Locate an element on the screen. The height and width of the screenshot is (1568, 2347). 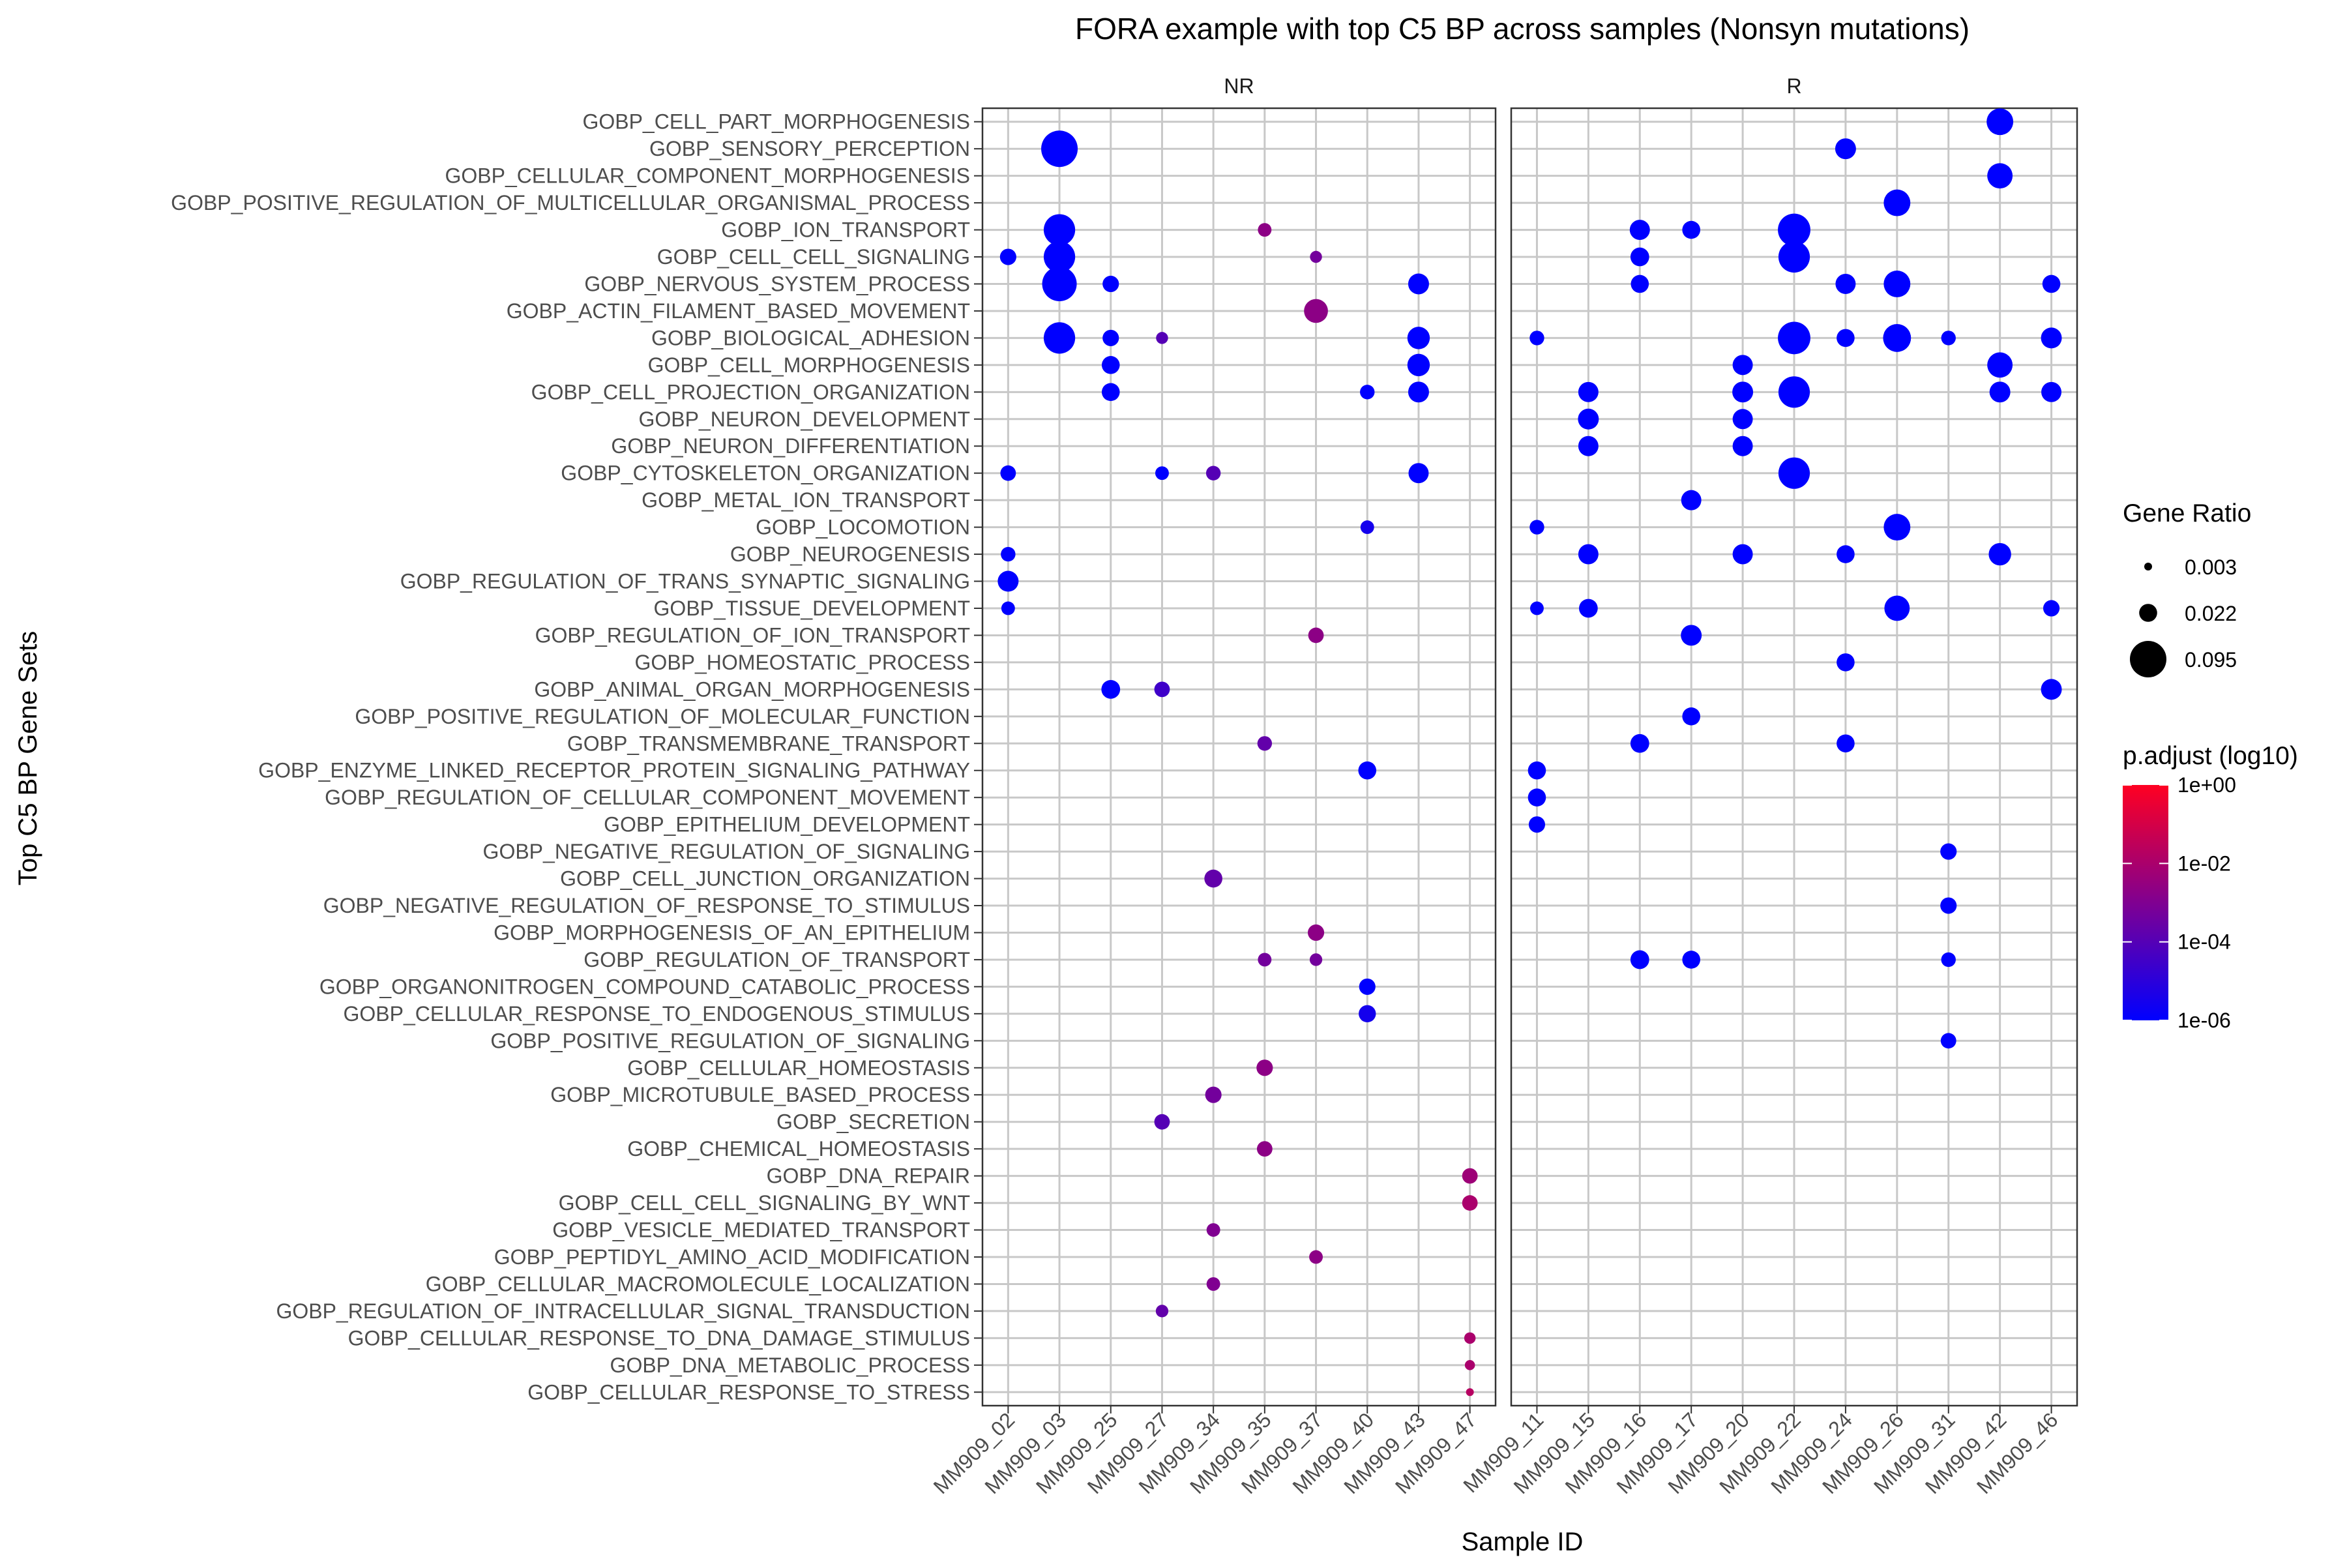
y-tick-label: GOBP_REGULATION_OF_ION_TRANSPORT is located at coordinates (752, 635).